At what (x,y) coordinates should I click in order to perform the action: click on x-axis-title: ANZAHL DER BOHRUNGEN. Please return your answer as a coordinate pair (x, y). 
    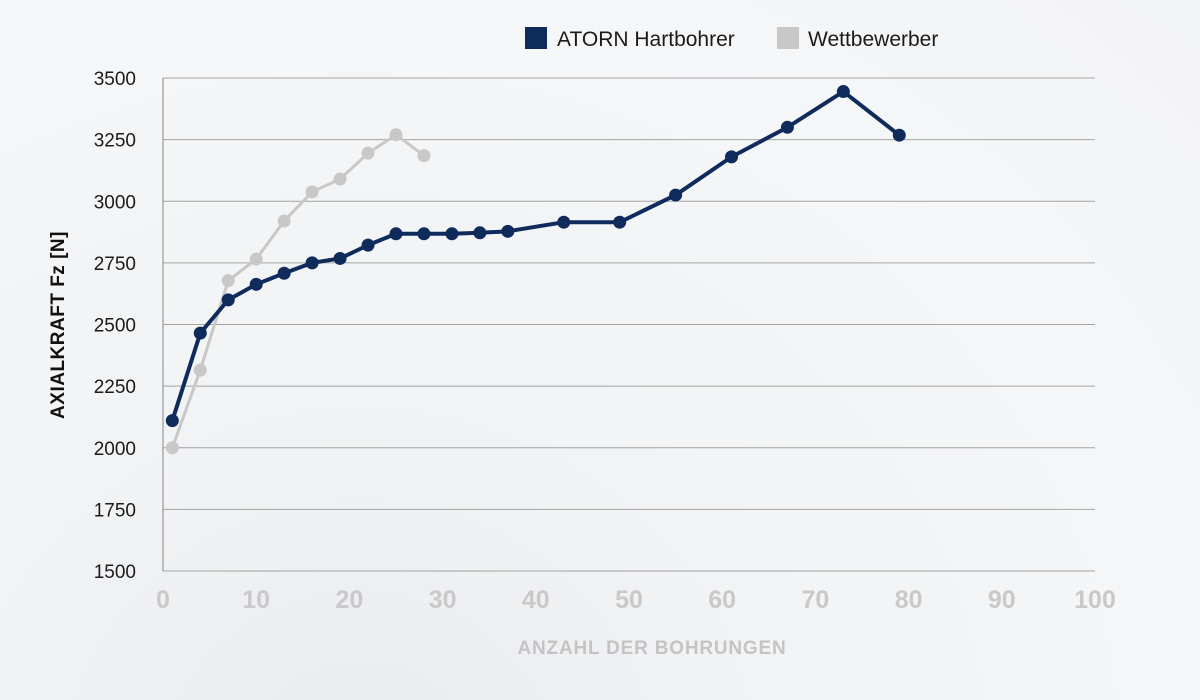
    Looking at the image, I should click on (652, 648).